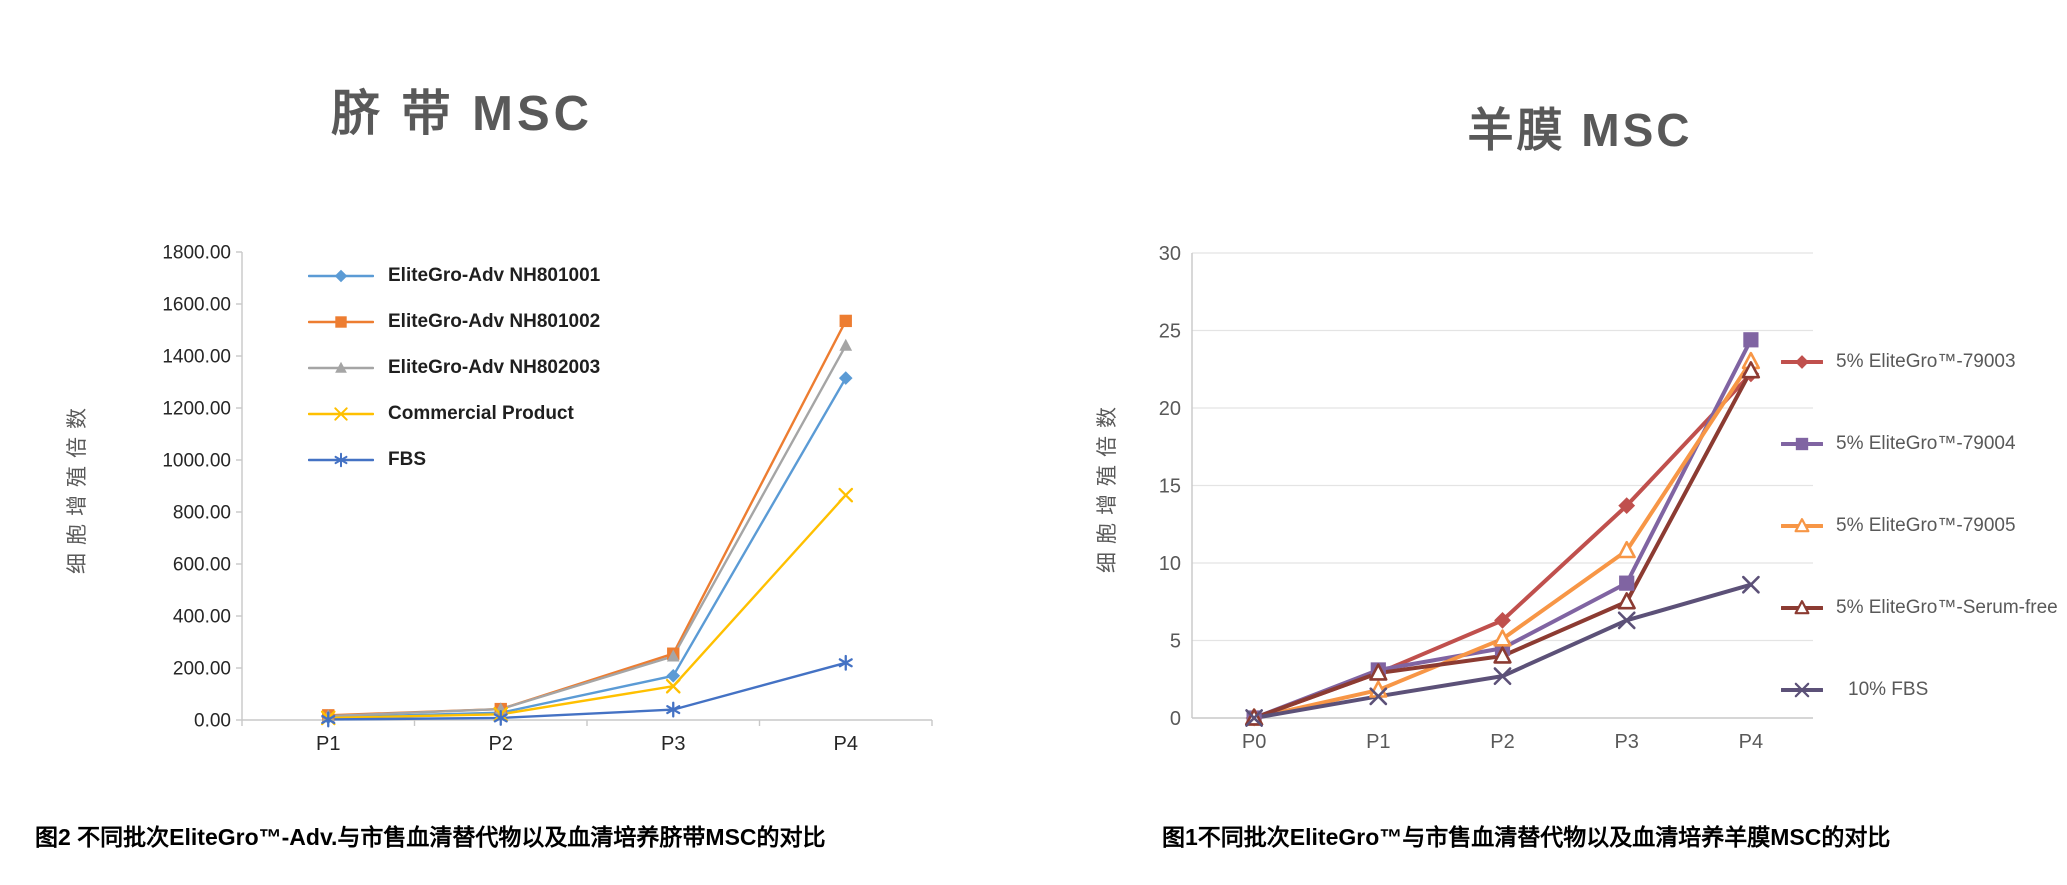  Describe the element at coordinates (1502, 742) in the screenshot. I see `x-tick-label: P2` at that location.